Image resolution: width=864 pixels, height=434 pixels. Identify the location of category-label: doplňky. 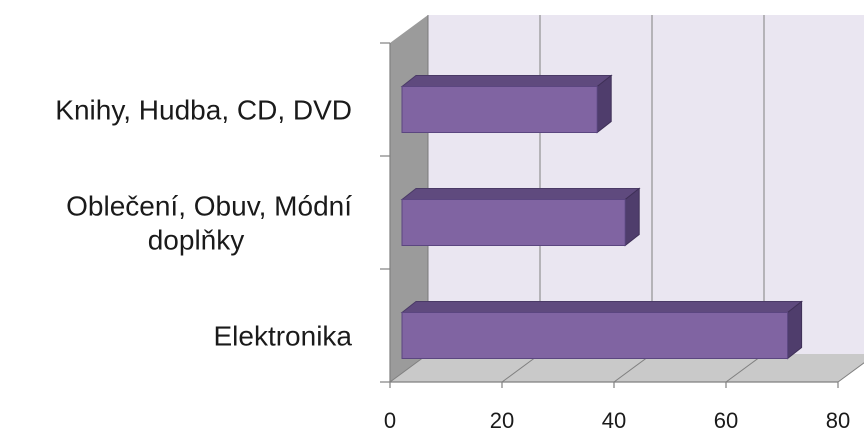
(196, 240).